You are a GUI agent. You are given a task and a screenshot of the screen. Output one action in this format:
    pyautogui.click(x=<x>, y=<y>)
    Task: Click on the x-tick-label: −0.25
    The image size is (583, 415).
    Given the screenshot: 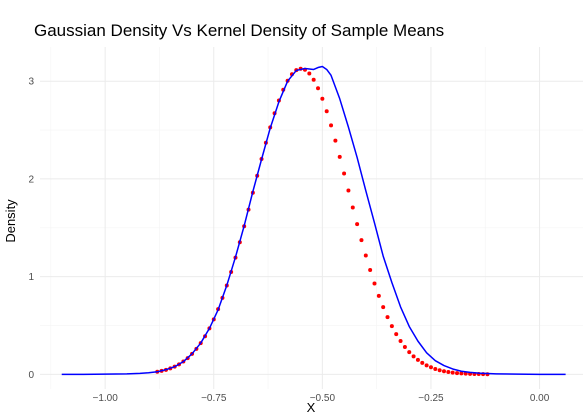 What is the action you would take?
    pyautogui.click(x=431, y=398)
    